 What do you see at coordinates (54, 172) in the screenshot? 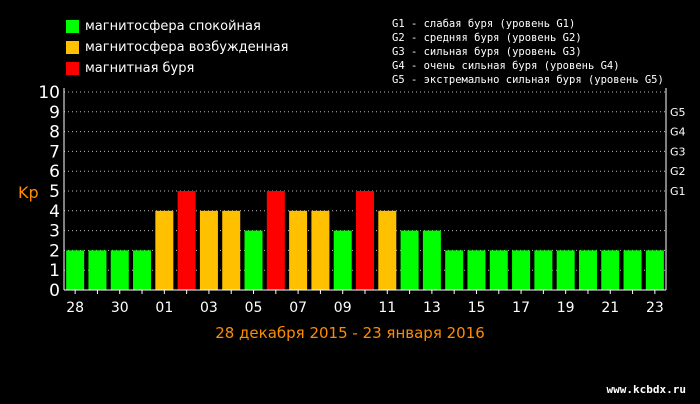
I see `y-tick-label: 6` at bounding box center [54, 172].